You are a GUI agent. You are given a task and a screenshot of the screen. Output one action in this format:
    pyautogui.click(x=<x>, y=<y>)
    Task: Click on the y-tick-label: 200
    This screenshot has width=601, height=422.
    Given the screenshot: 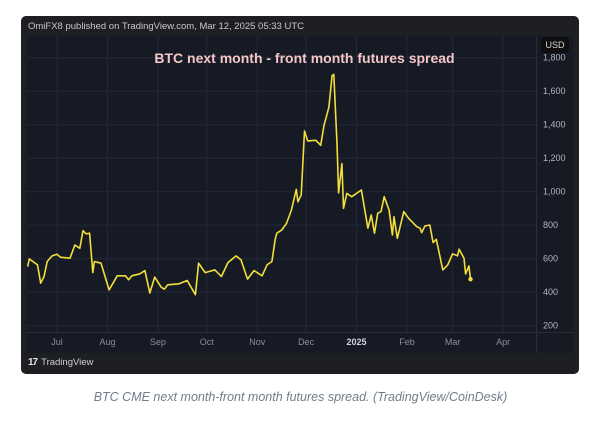 What is the action you would take?
    pyautogui.click(x=550, y=326)
    